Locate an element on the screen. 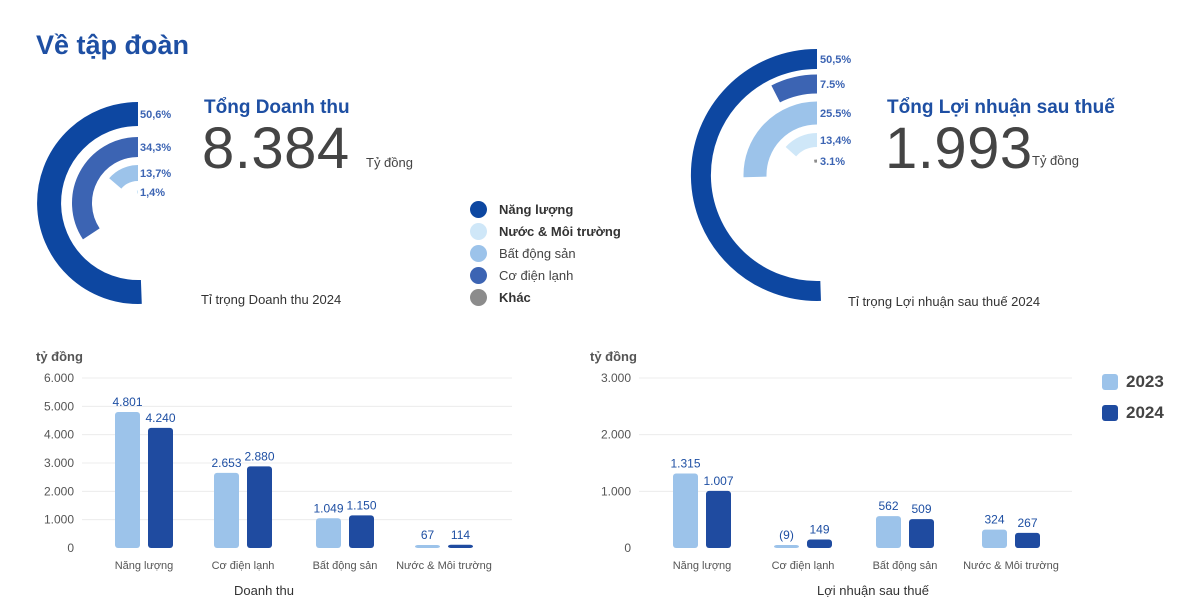 Image resolution: width=1200 pixels, height=608 pixels. profit-radial-chart: 50,5% 7.5% 25.5% 13,4% 3.1% is located at coordinates (770, 175).